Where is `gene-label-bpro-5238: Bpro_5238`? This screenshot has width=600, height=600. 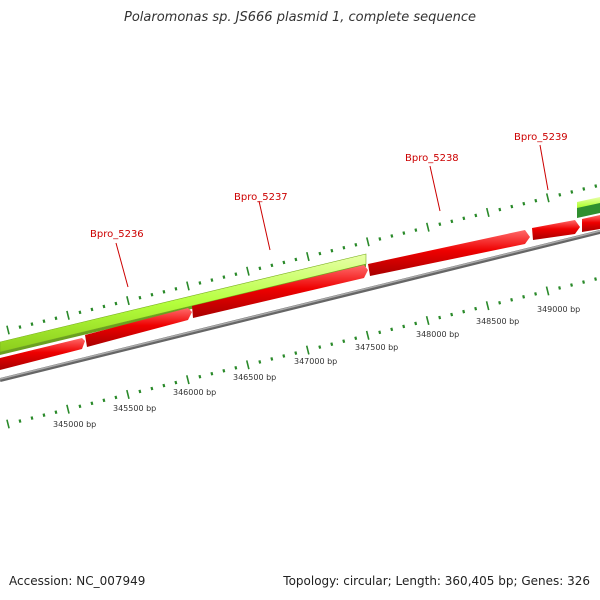 gene-label-bpro-5238: Bpro_5238 is located at coordinates (432, 158).